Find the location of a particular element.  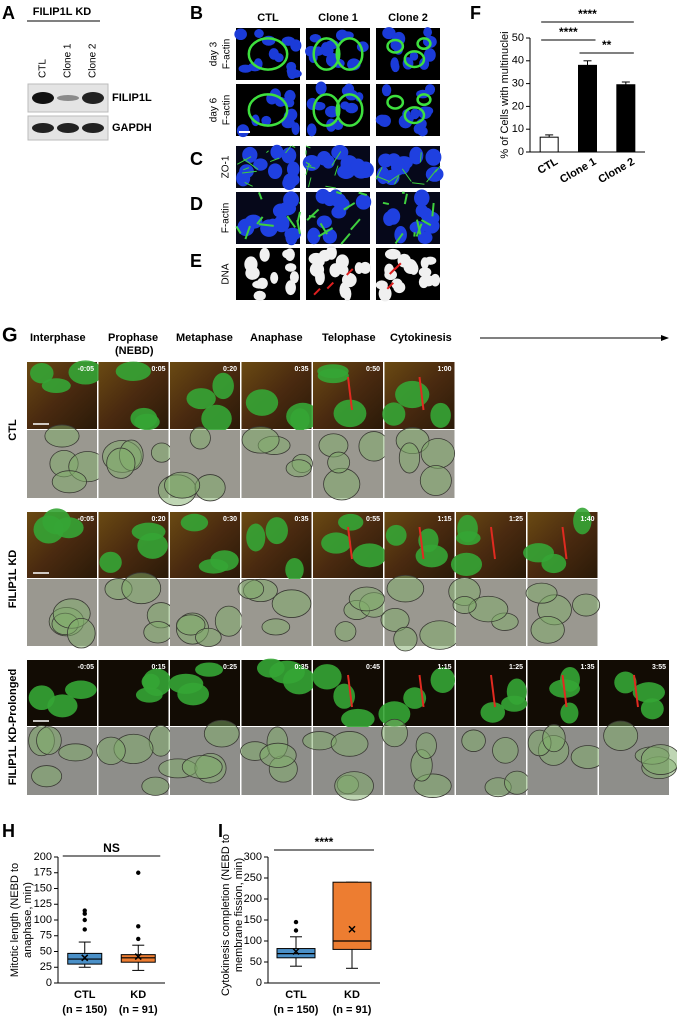

panel-letter: A is located at coordinates (8, 13).